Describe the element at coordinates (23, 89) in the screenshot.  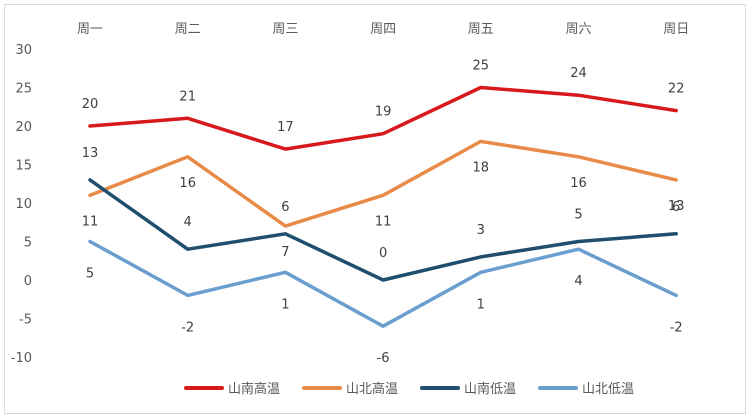
I see `y-tick-label: 25` at that location.